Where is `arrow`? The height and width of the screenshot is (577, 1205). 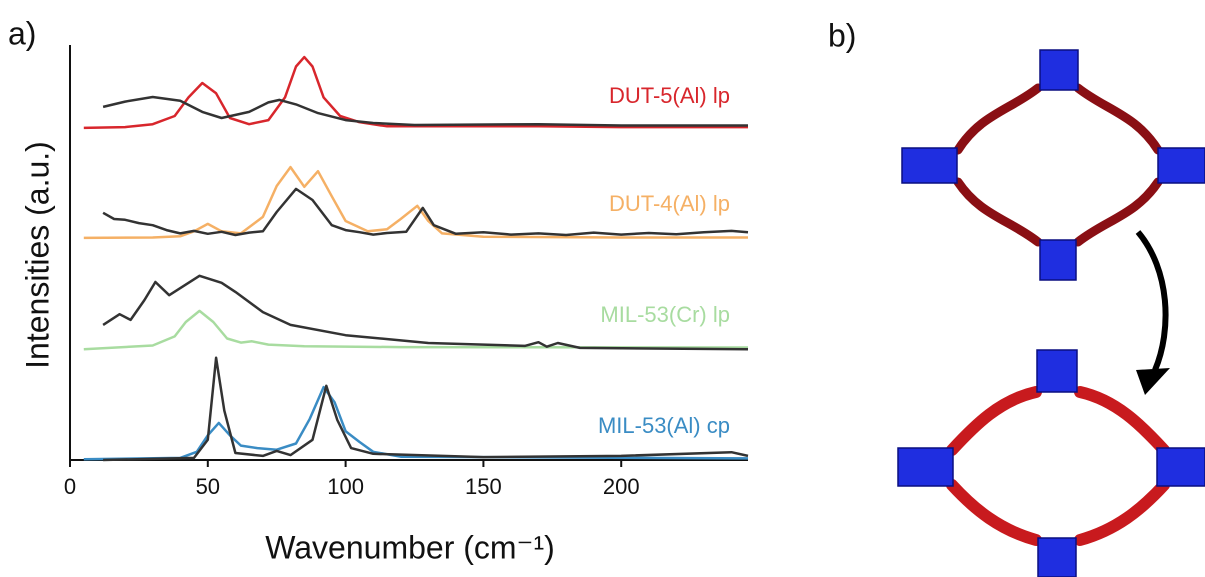 arrow is located at coordinates (1152, 301).